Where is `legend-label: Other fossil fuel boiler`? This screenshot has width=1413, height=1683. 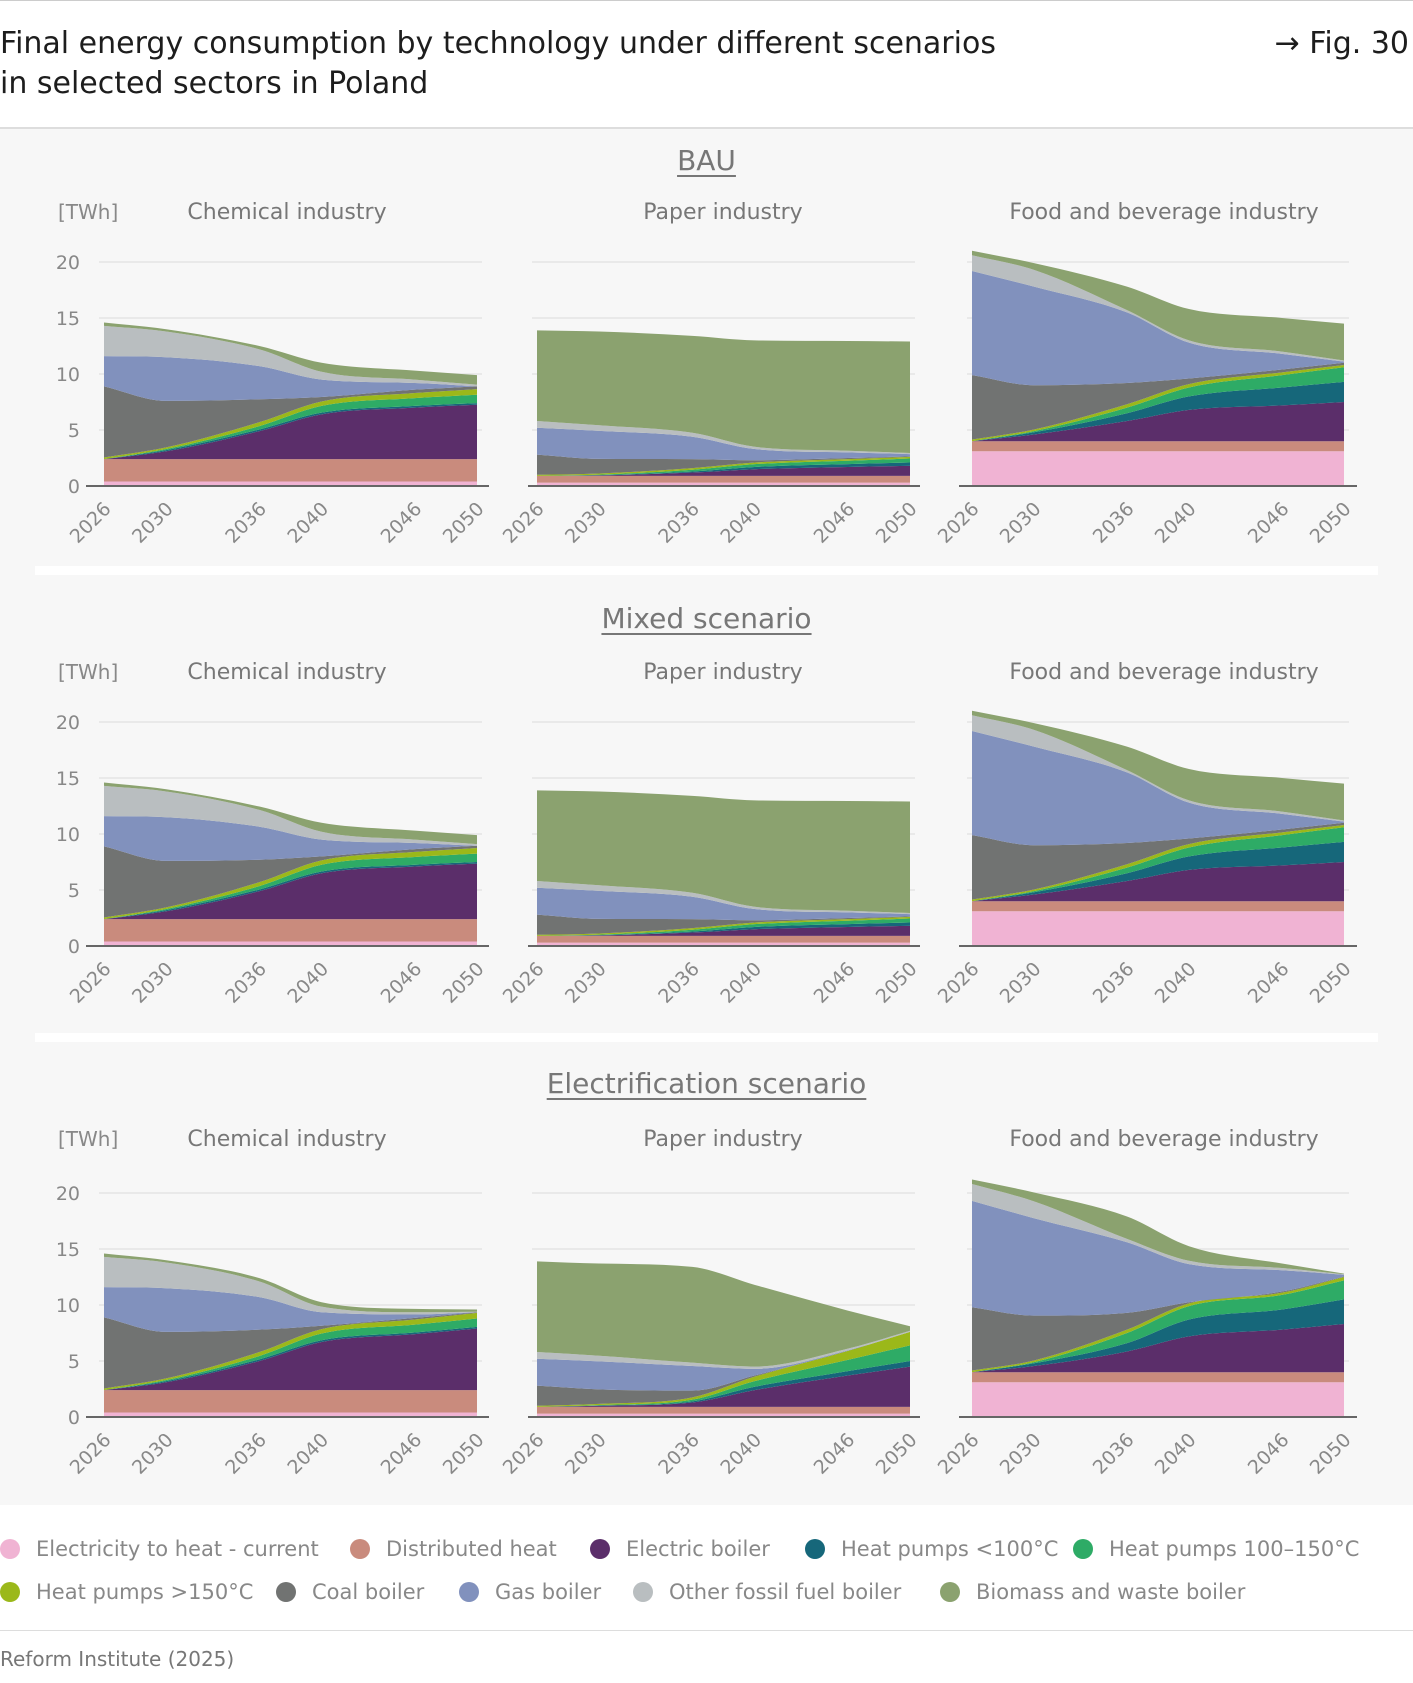 legend-label: Other fossil fuel boiler is located at coordinates (785, 1592).